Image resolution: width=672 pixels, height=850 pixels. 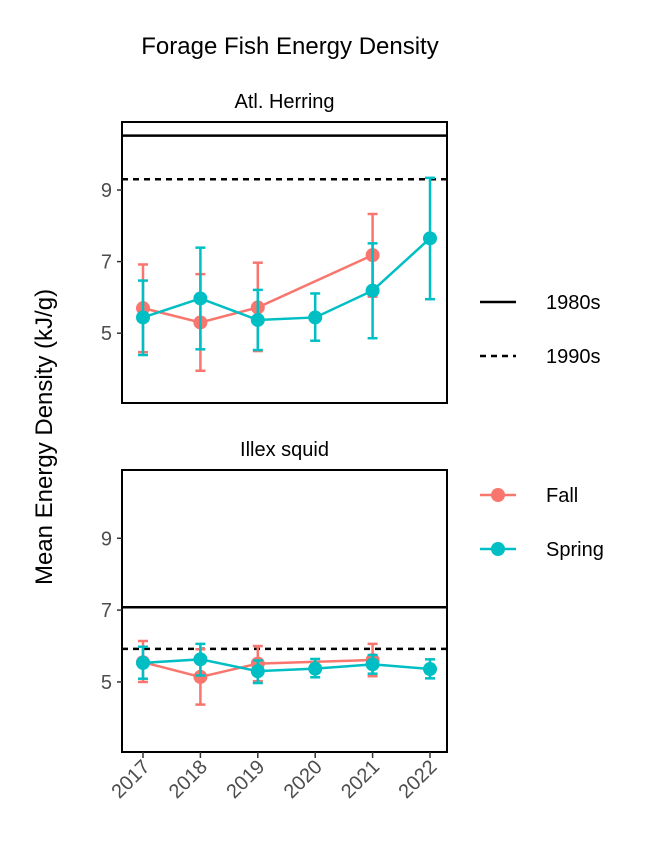 I want to click on legend-point-spring, so click(x=498, y=549).